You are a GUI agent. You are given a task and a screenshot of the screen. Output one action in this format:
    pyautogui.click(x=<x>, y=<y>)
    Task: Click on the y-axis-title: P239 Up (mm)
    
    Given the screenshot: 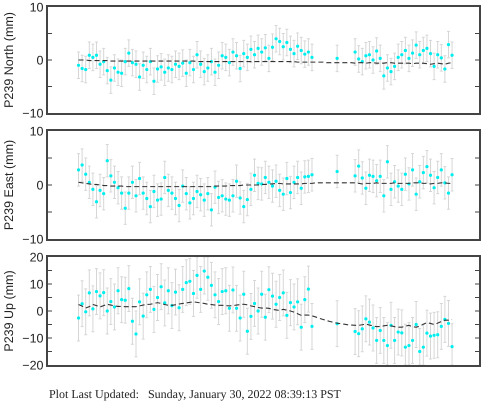 What is the action you would take?
    pyautogui.click(x=9, y=311)
    